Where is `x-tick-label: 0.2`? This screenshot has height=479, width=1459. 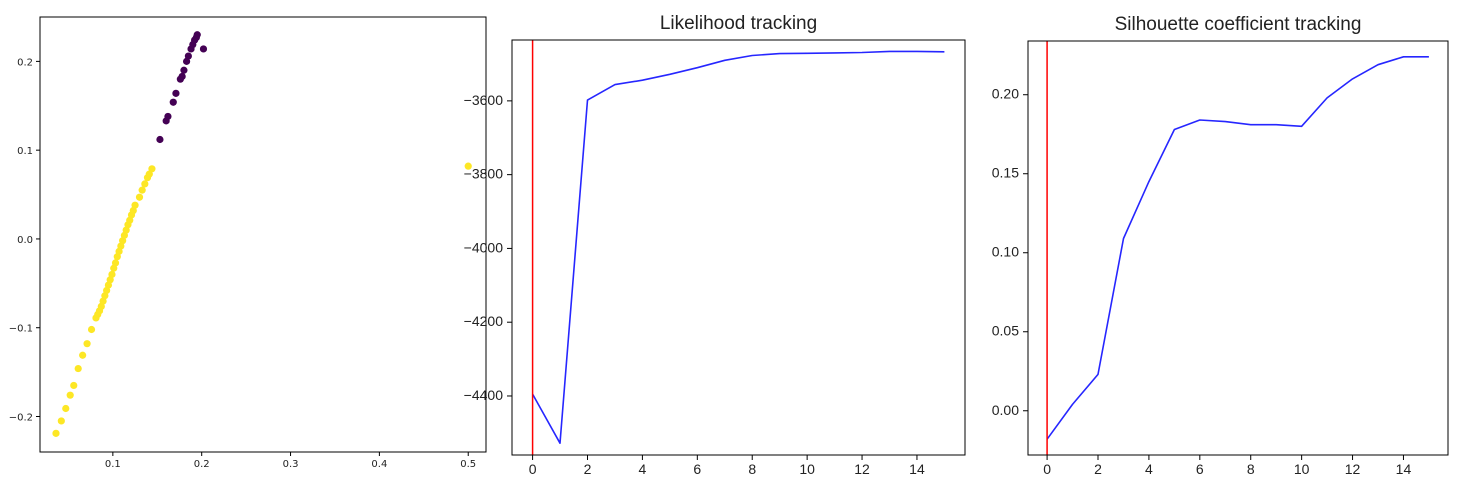
x-tick-label: 0.2 is located at coordinates (202, 464).